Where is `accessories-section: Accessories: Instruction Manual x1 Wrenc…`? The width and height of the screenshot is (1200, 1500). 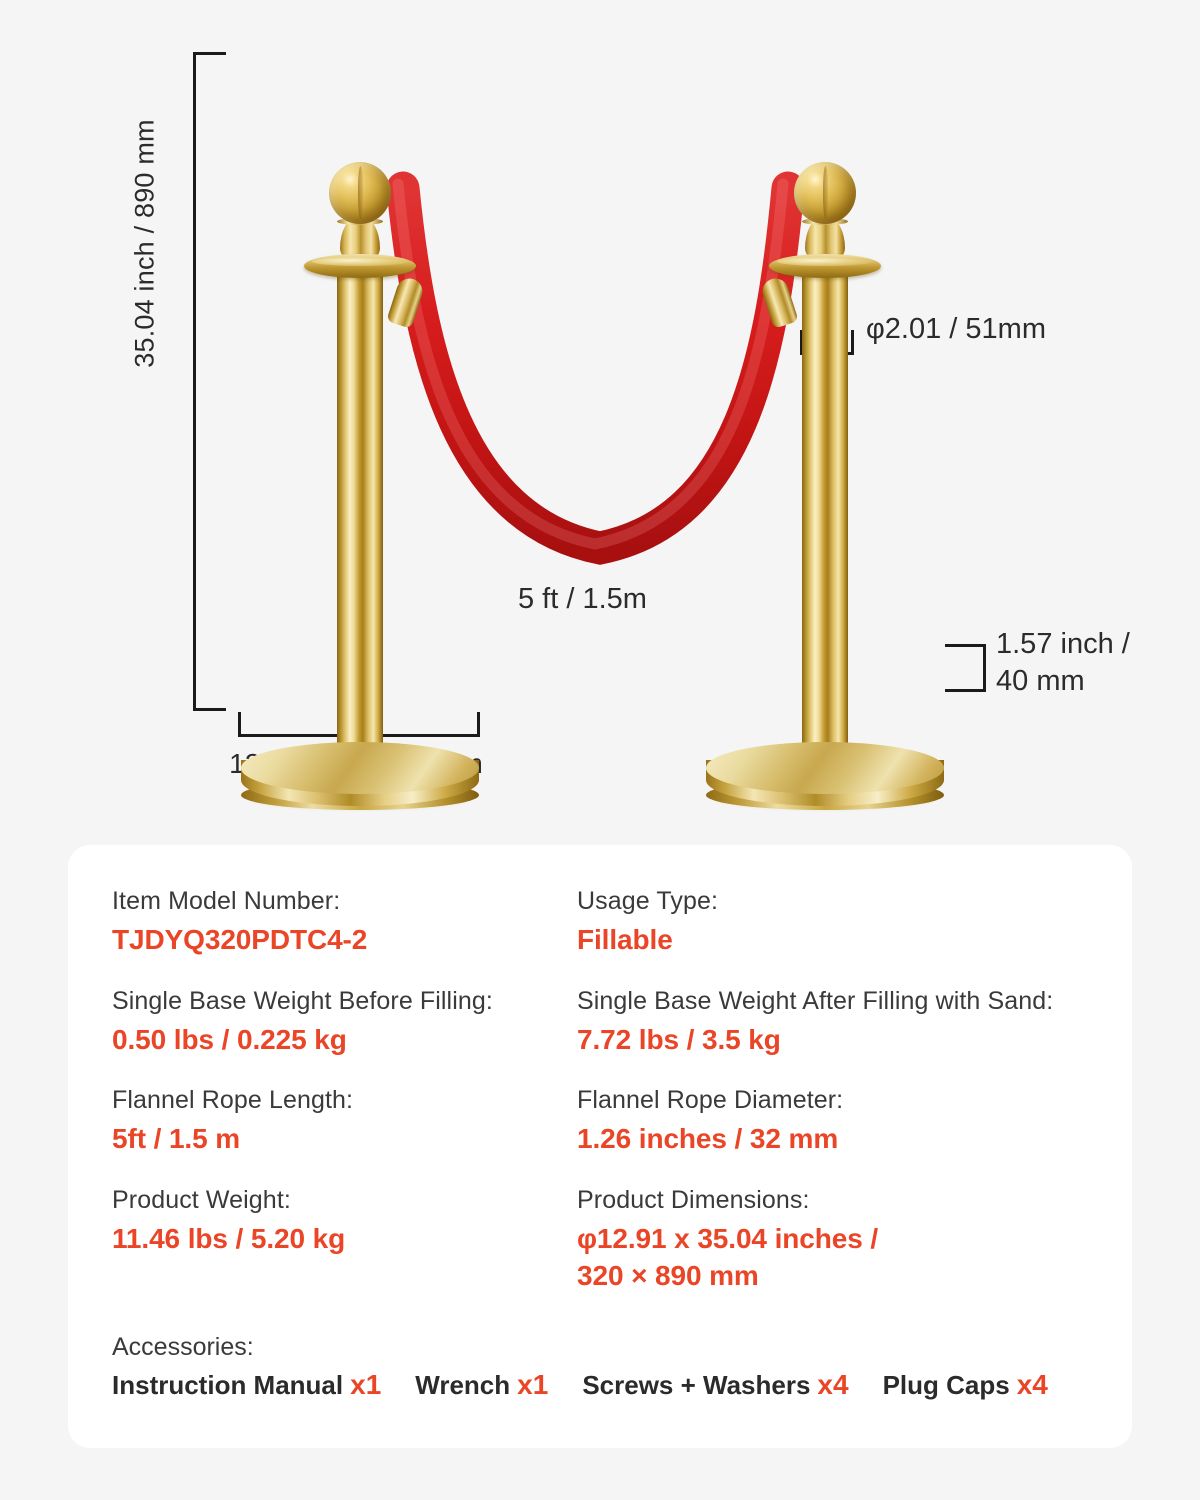 accessories-section: Accessories: Instruction Manual x1 Wrenc… is located at coordinates (600, 1366).